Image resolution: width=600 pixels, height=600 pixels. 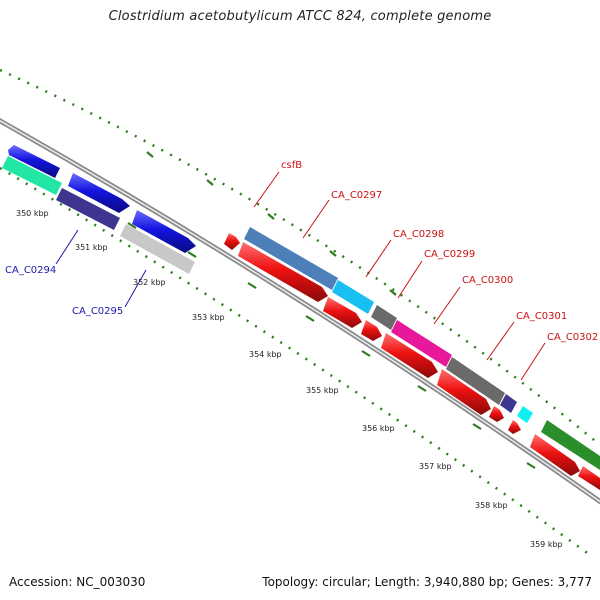 What do you see at coordinates (149, 282) in the screenshot?
I see `tick-label: 352 kbp` at bounding box center [149, 282].